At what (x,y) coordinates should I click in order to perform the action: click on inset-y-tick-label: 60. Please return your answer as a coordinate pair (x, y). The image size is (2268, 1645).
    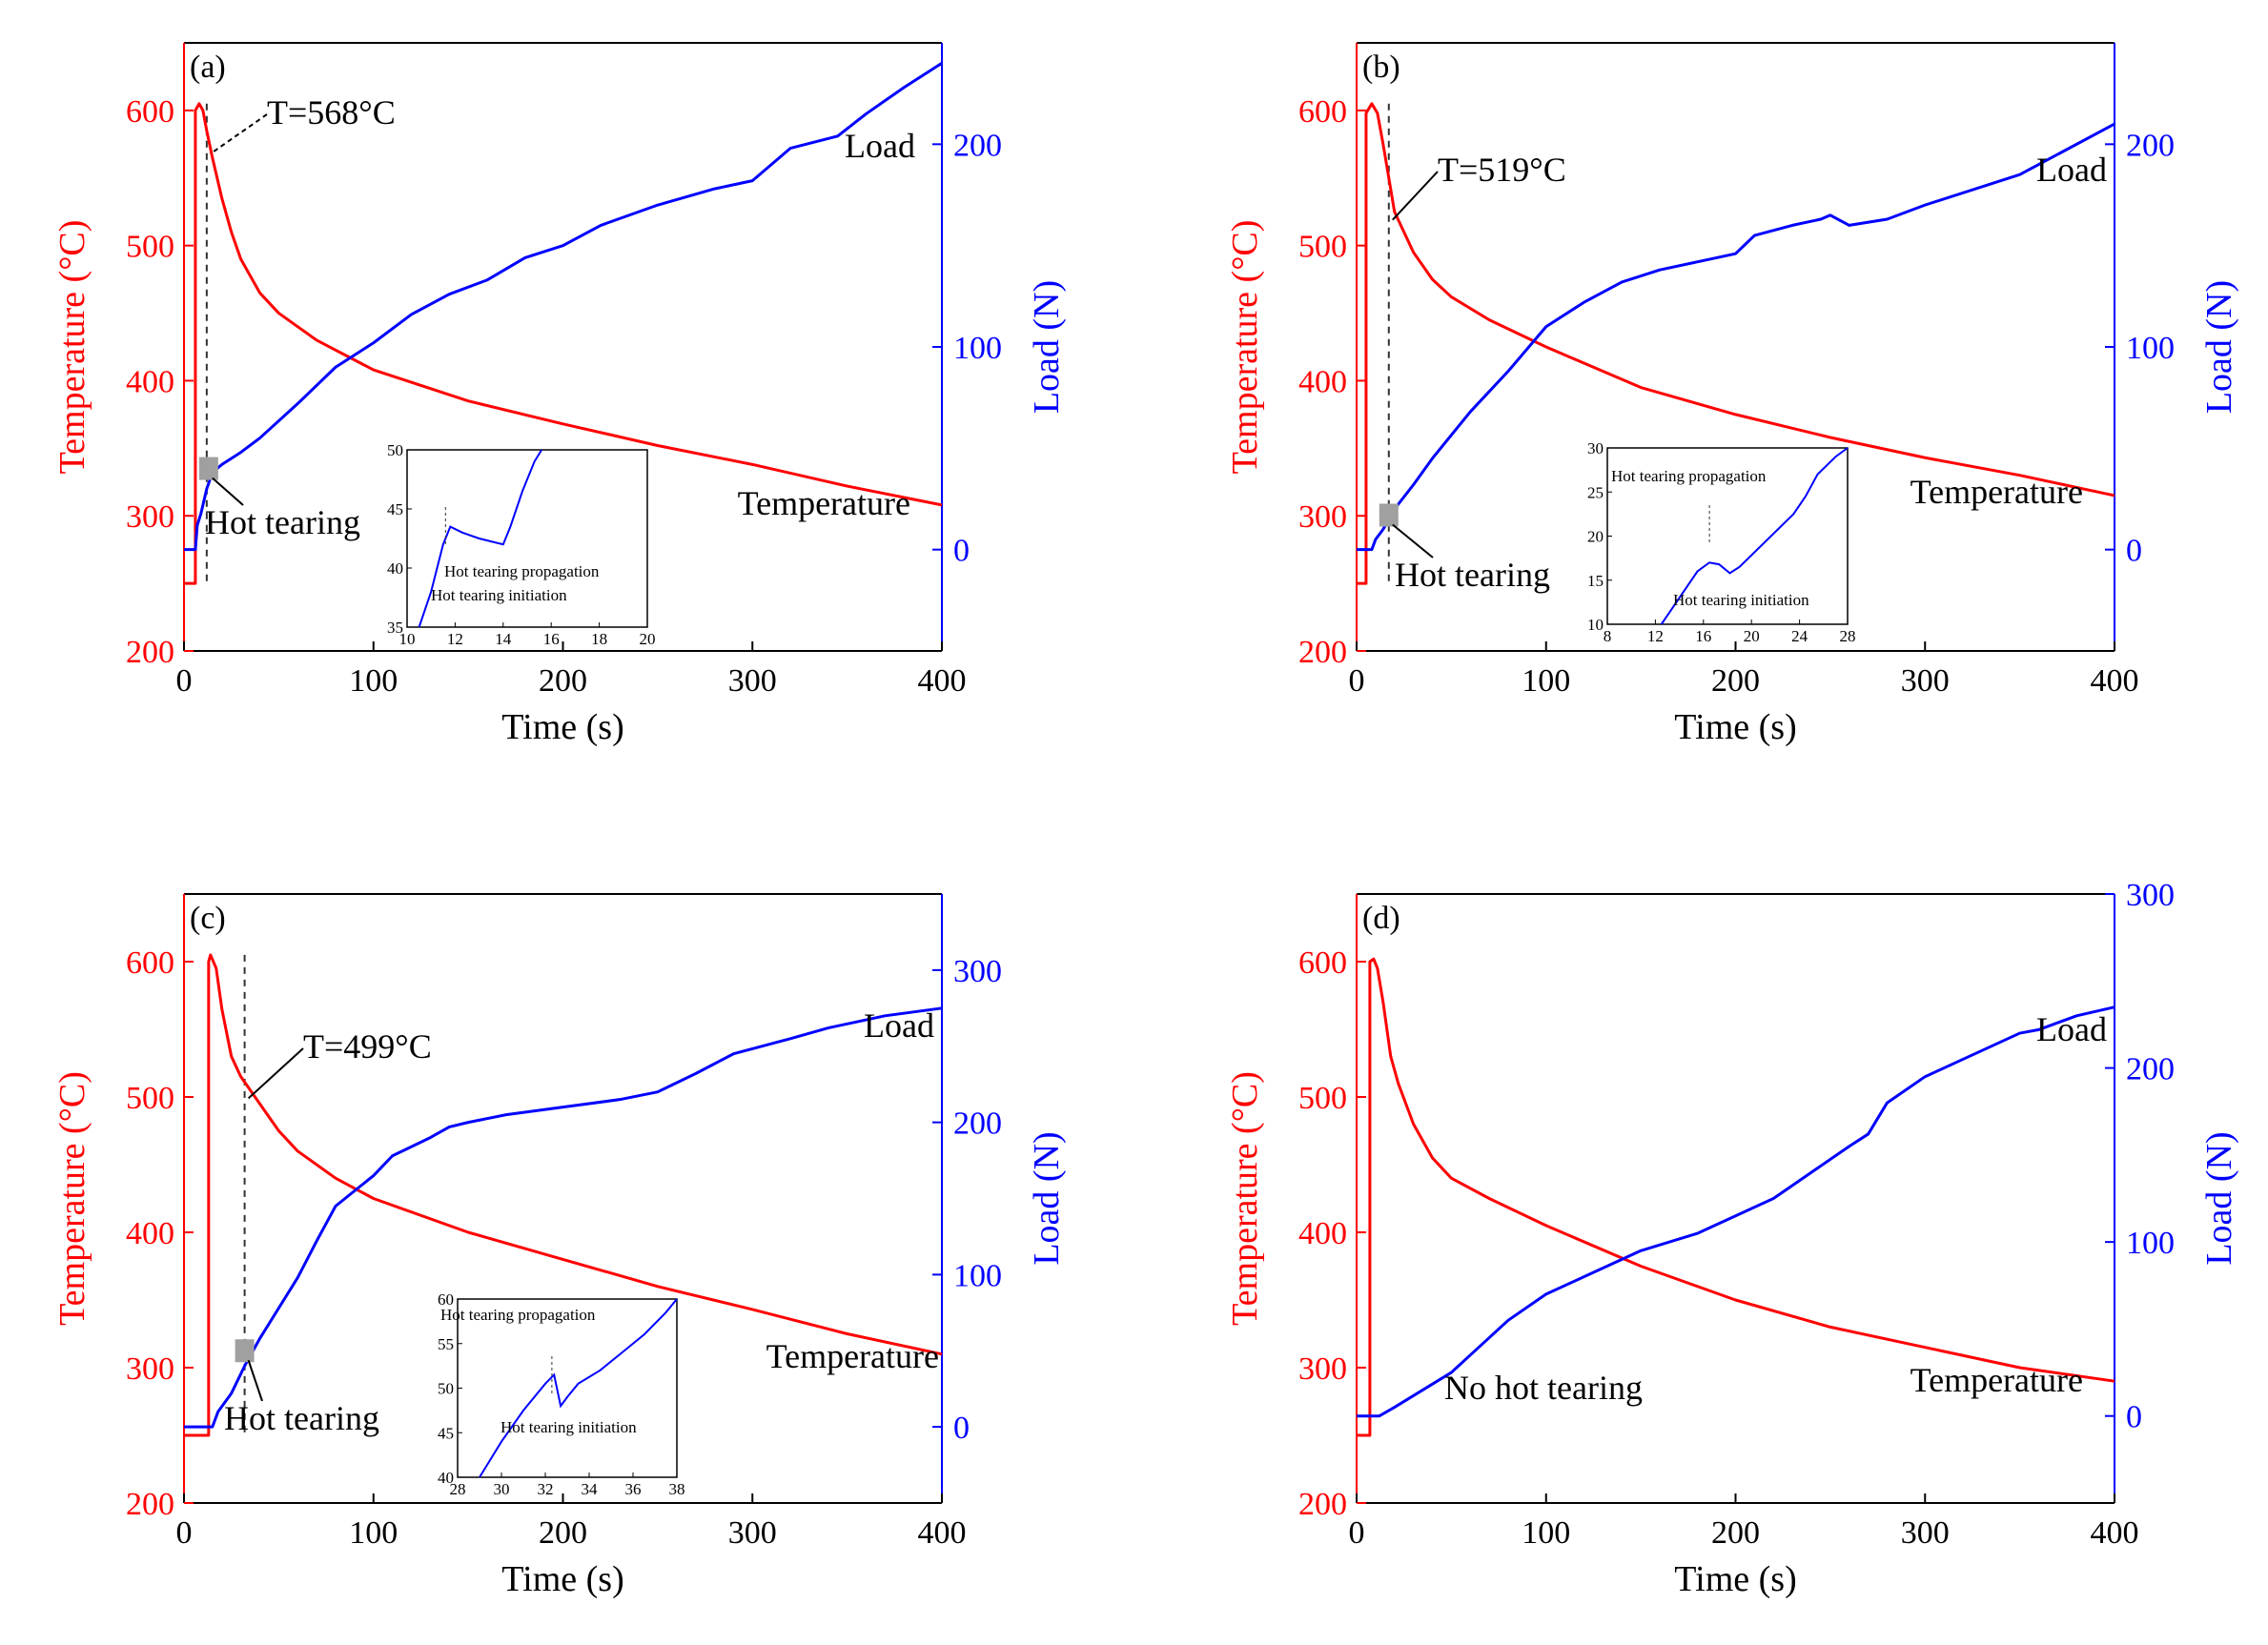
    Looking at the image, I should click on (446, 1299).